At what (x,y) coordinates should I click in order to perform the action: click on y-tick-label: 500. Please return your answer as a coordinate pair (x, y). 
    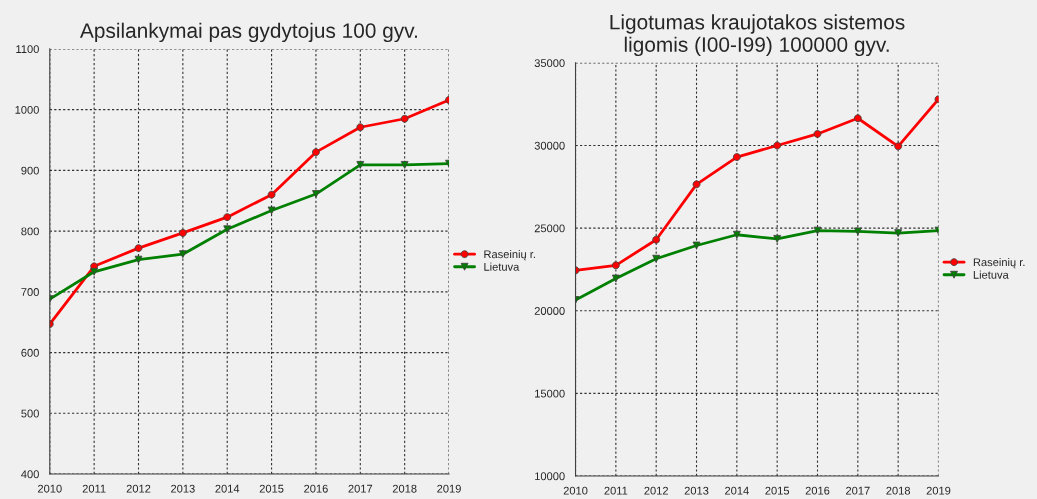
    Looking at the image, I should click on (30, 413).